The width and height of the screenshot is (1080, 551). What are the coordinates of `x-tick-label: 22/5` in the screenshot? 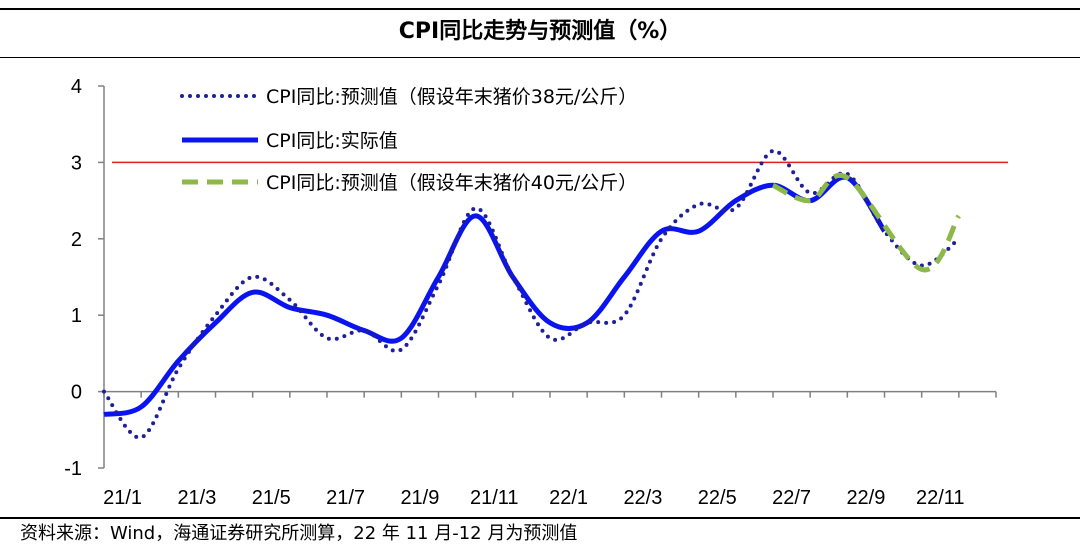 It's located at (717, 498).